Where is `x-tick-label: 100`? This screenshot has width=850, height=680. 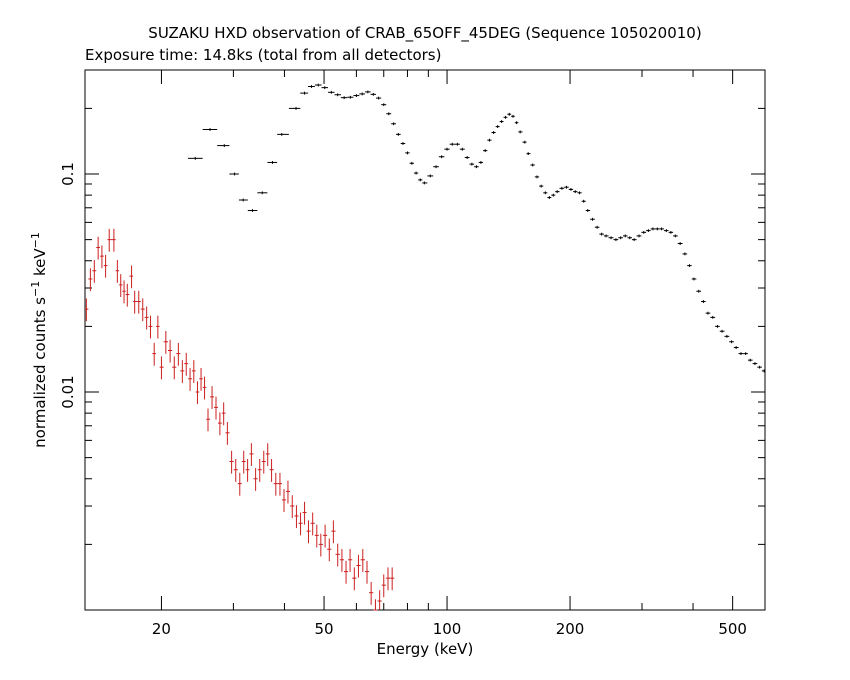
x-tick-label: 100 is located at coordinates (447, 629).